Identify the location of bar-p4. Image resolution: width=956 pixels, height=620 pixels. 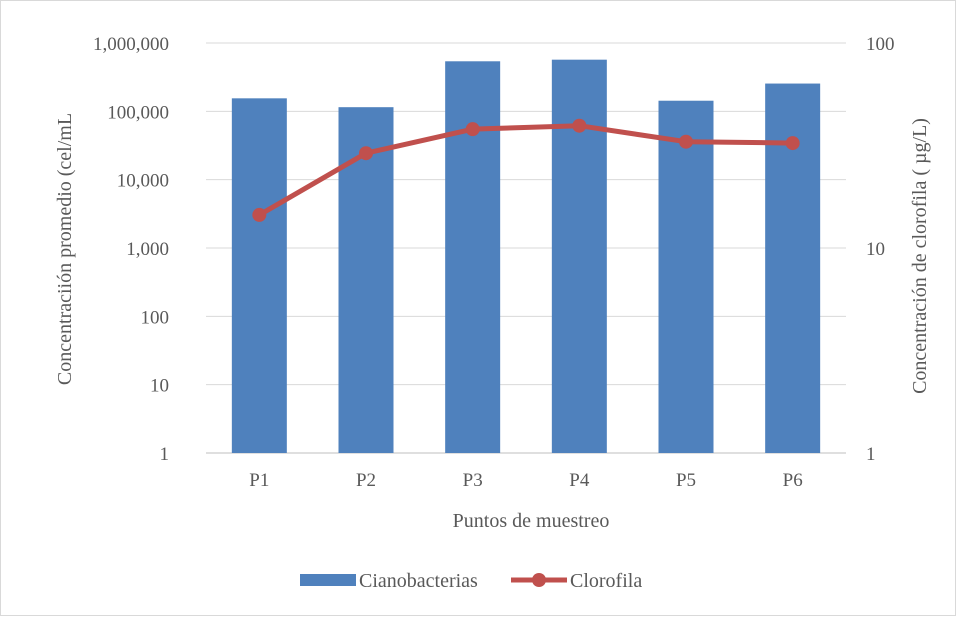
(579, 256).